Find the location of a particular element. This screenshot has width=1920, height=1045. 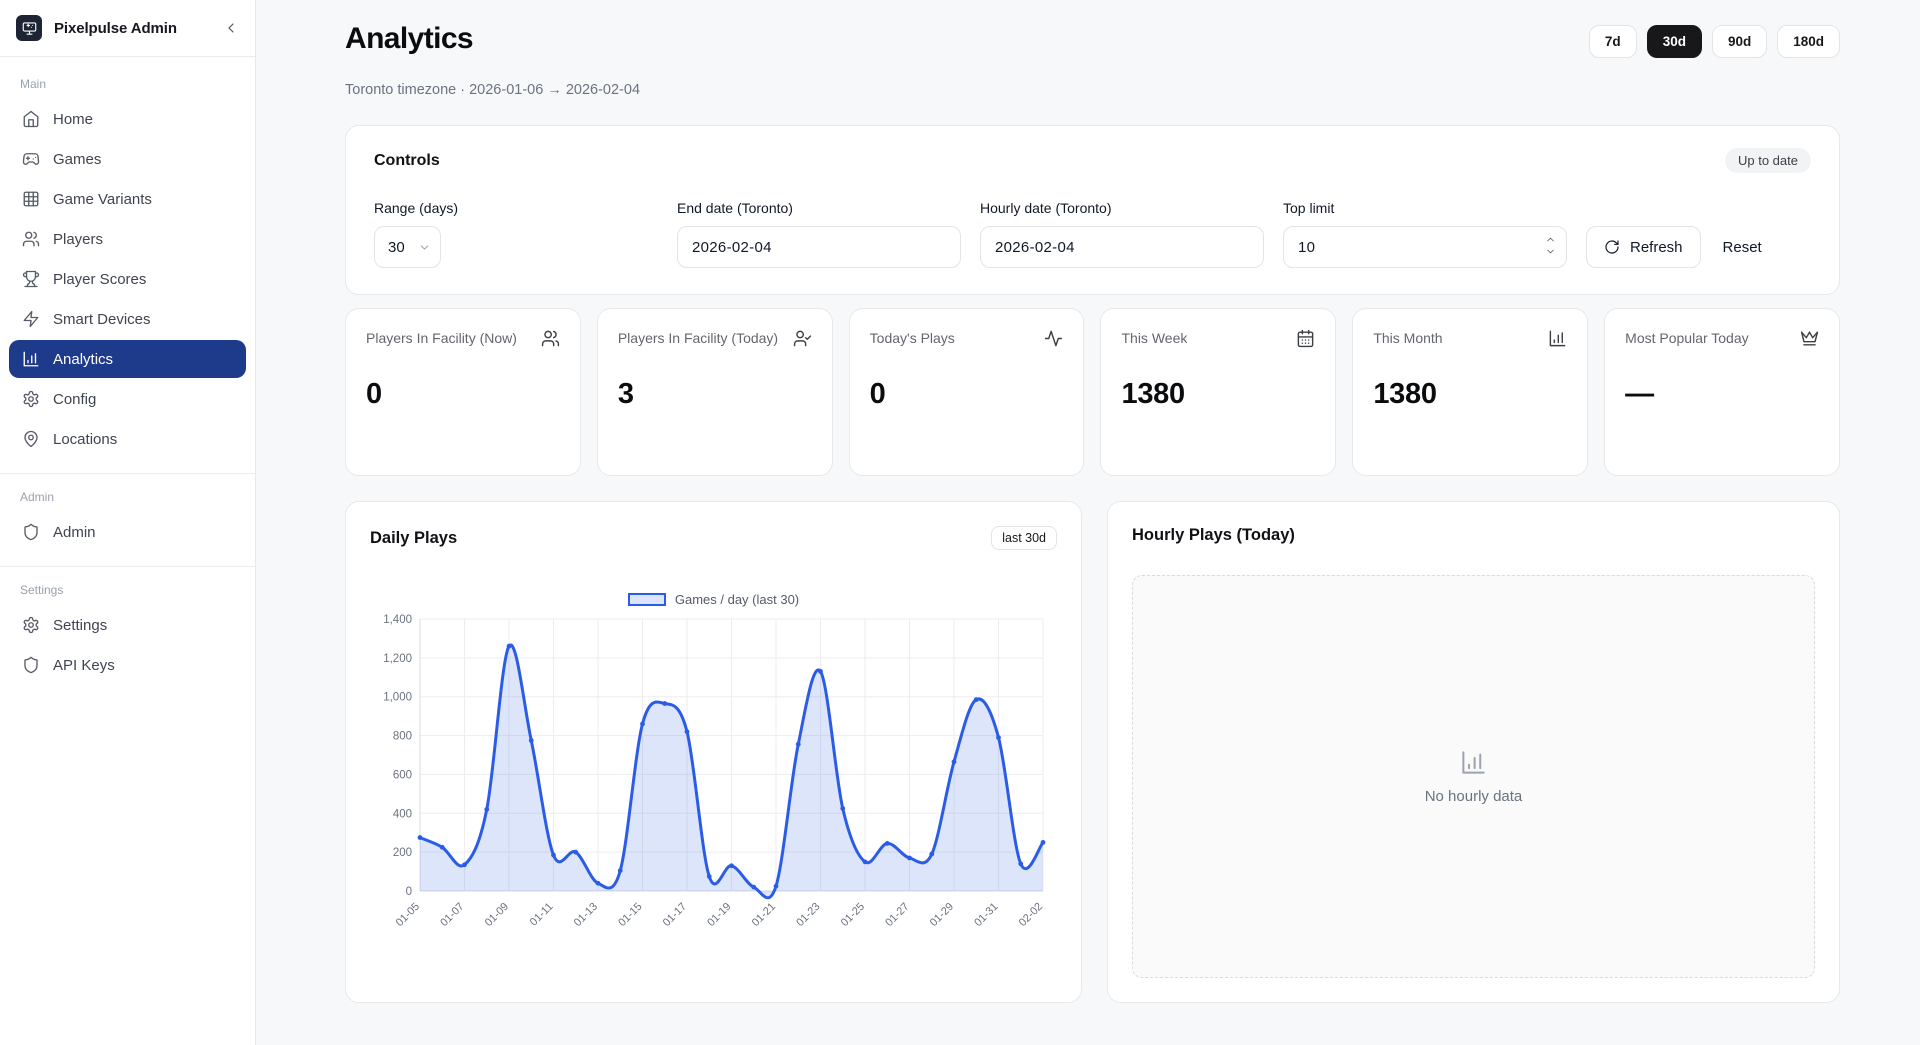

sidebar-nav: Main Home Games Game Variants Players is located at coordinates (127, 374).